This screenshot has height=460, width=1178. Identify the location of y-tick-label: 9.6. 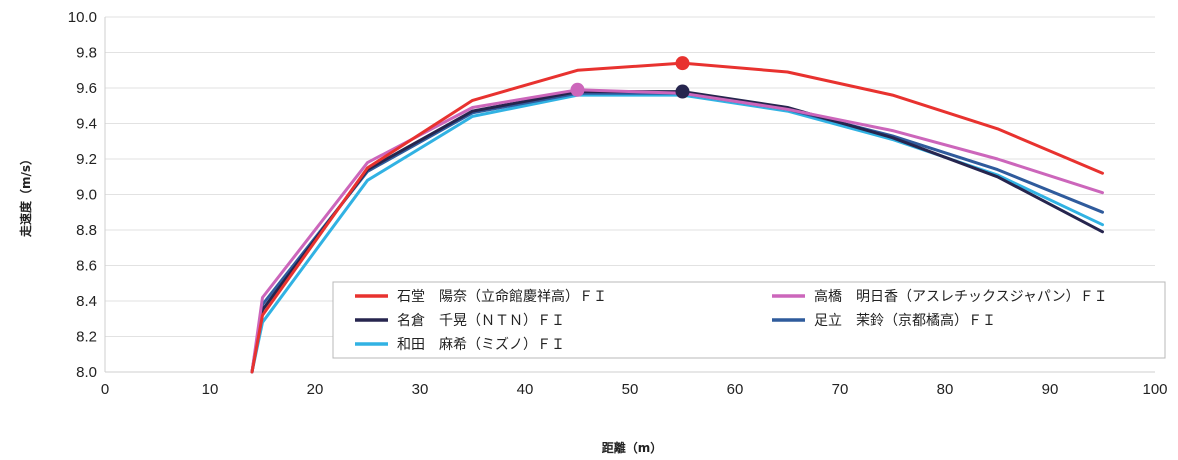
(86, 88).